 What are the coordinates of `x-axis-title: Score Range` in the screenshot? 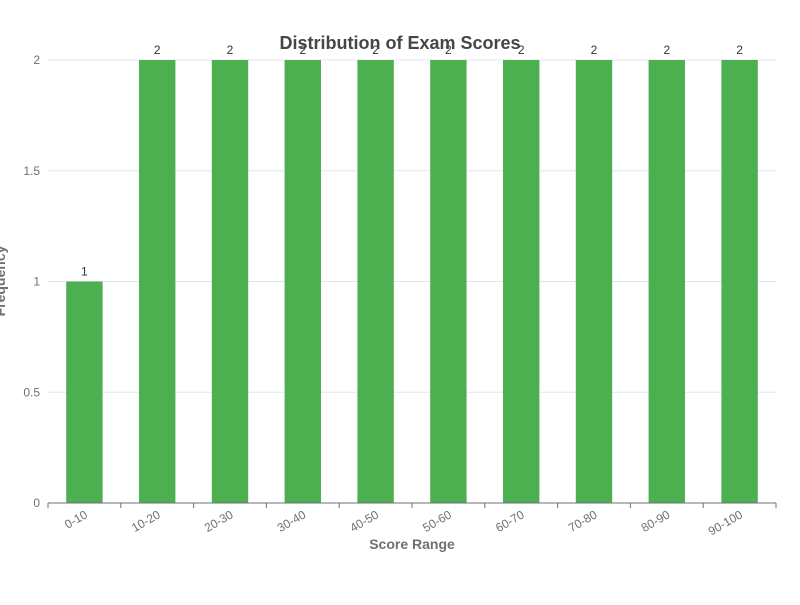 It's located at (412, 544).